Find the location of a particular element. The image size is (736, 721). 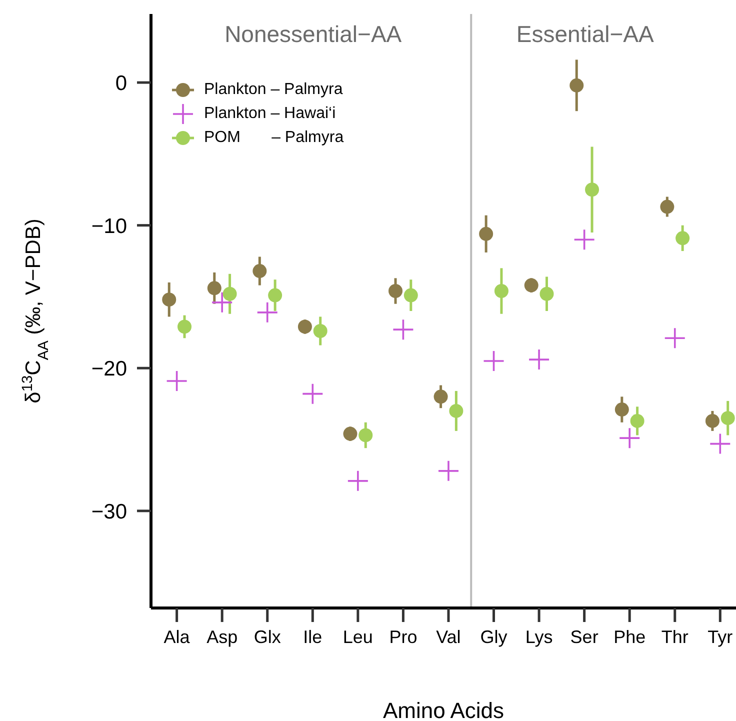

x-tick-label: Ser is located at coordinates (584, 636).